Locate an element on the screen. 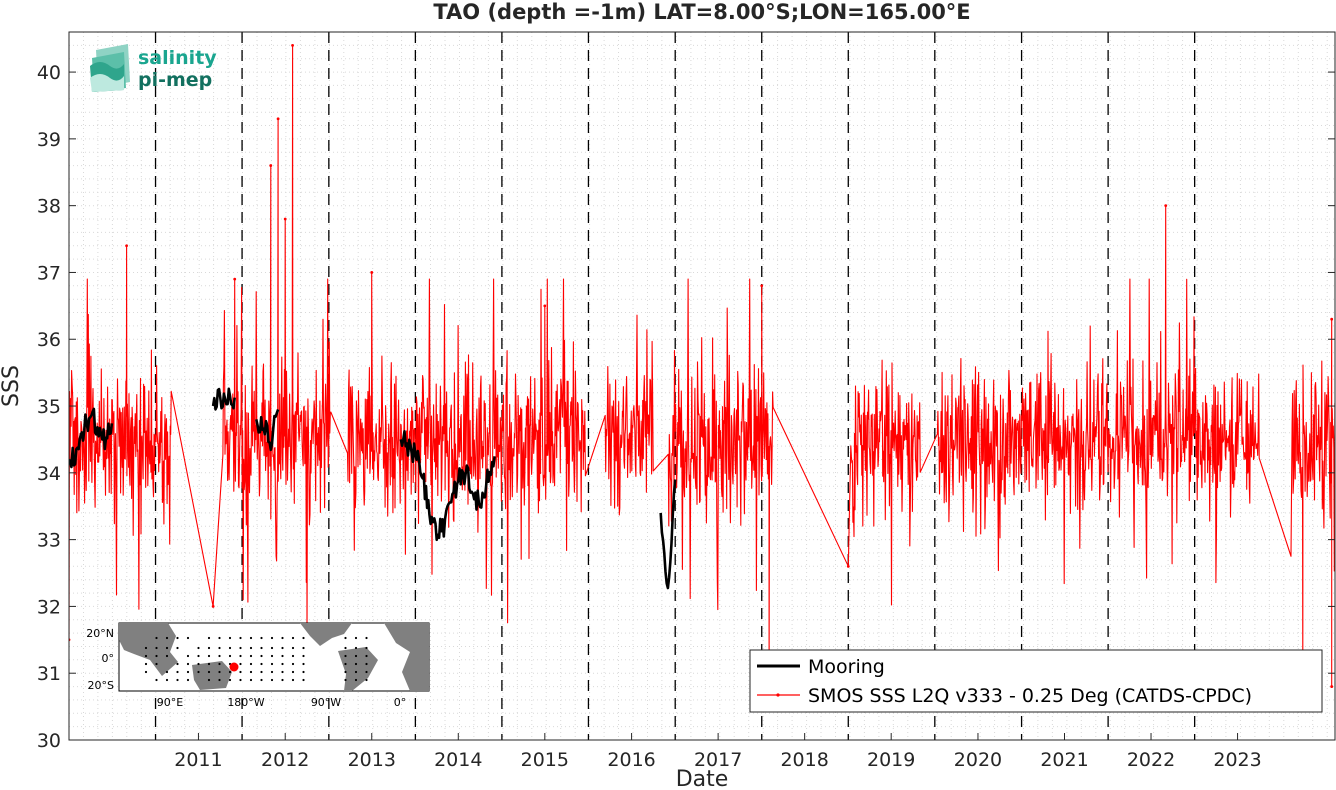 This screenshot has width=1336, height=790. chart-title: TAO (depth =-1m) LAT=8.00°S;LON=165.00°E is located at coordinates (701, 12).